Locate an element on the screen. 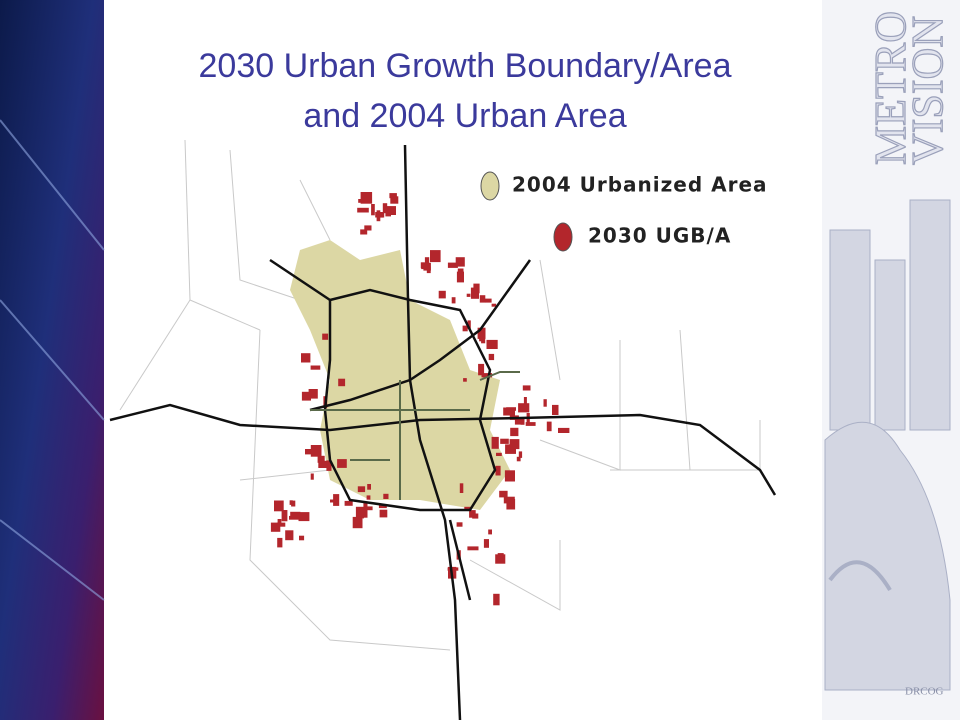  logo-footer: DRCOG is located at coordinates (924, 692).